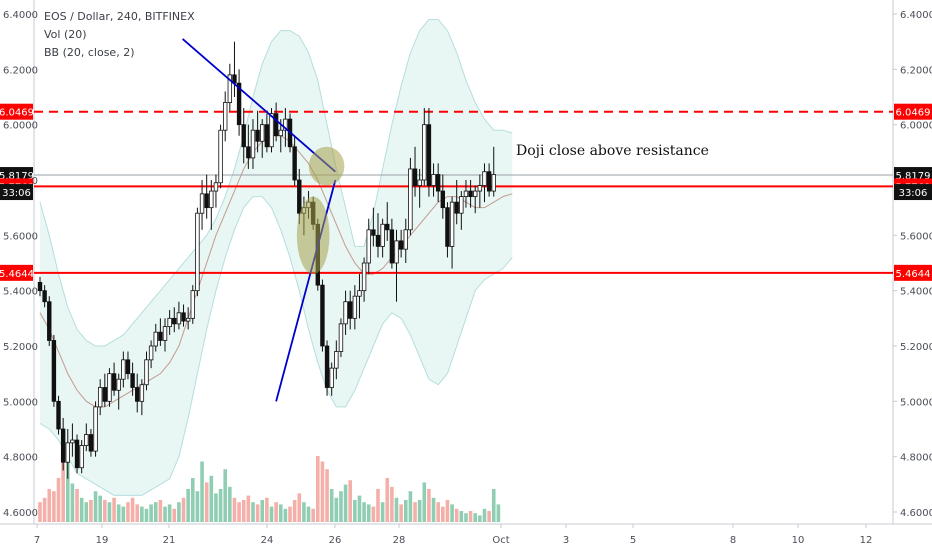  Describe the element at coordinates (916, 458) in the screenshot. I see `y-tick-label-right: 4.8000` at that location.